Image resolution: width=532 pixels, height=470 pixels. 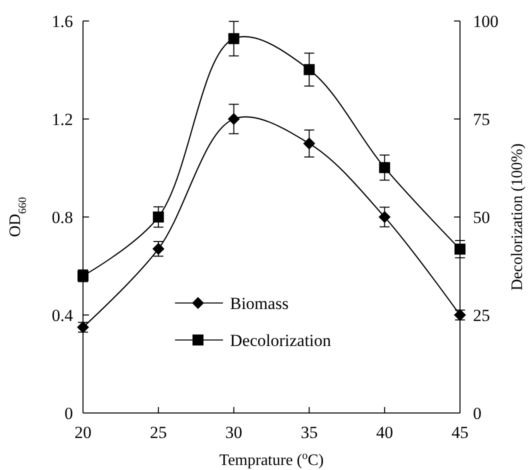 I want to click on x-tick-label: 45, so click(x=460, y=432).